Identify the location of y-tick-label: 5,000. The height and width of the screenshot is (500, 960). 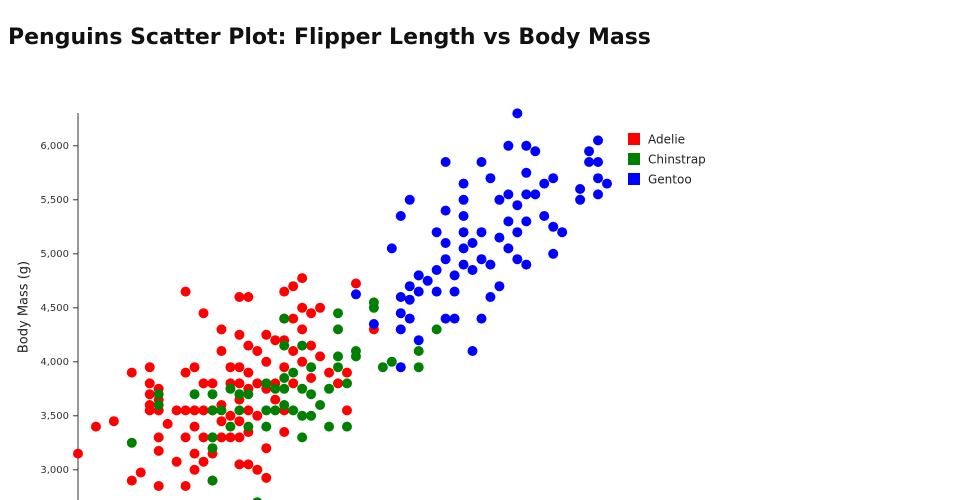
(54, 254).